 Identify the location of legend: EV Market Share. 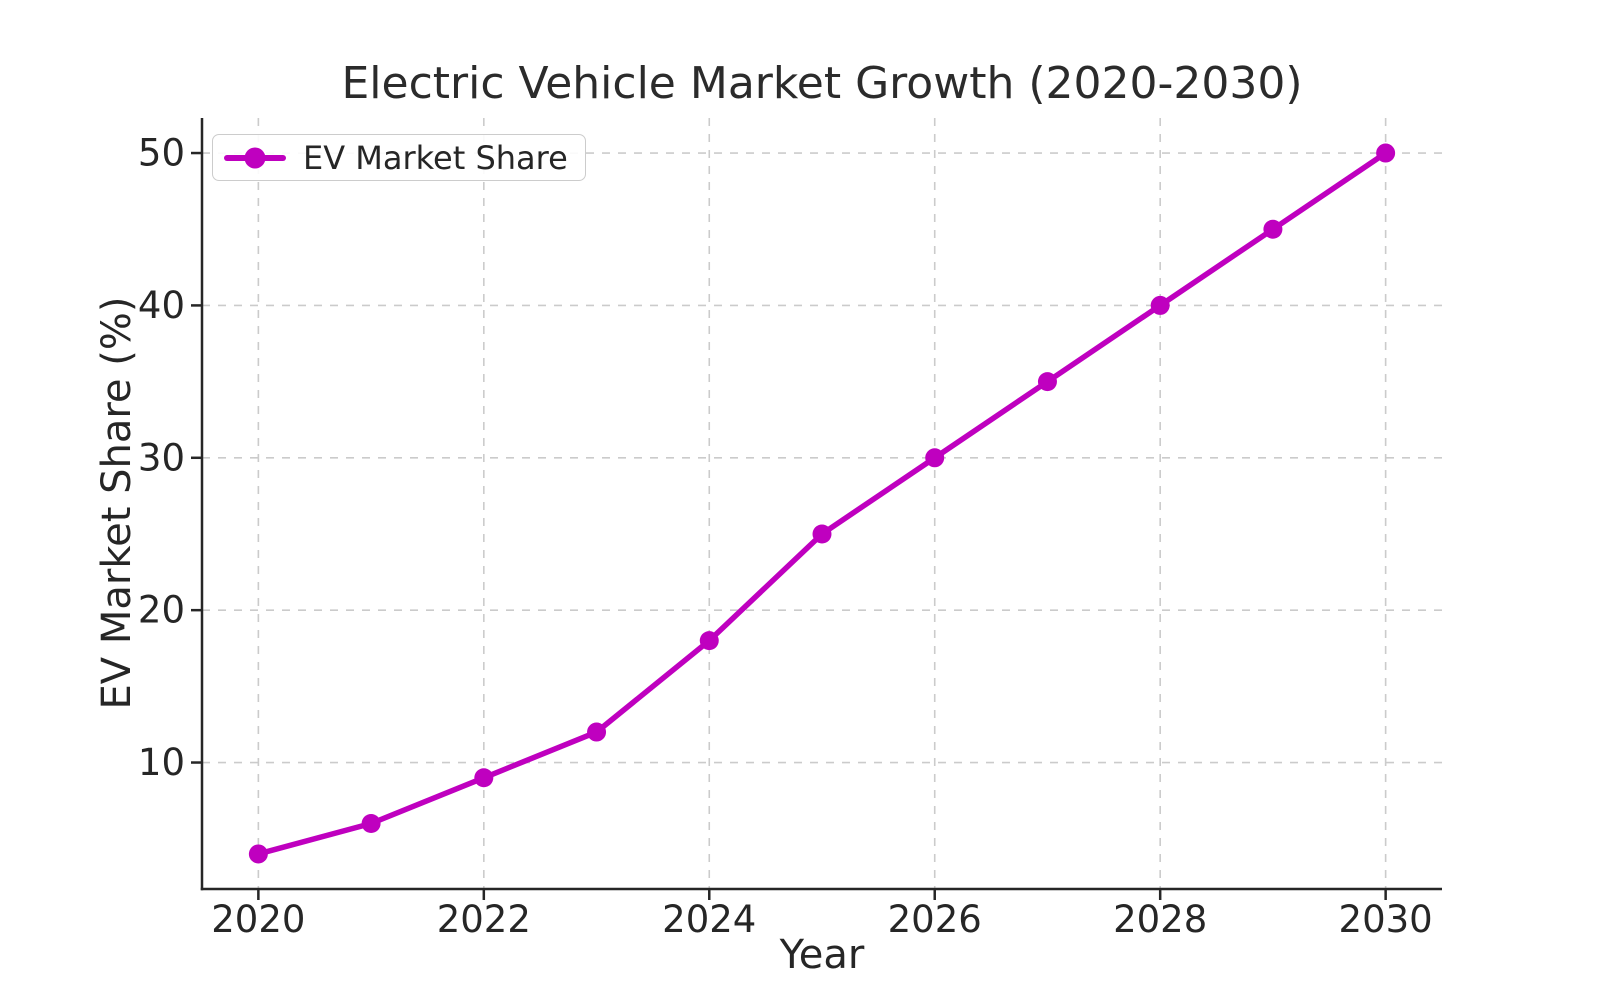
(399, 157).